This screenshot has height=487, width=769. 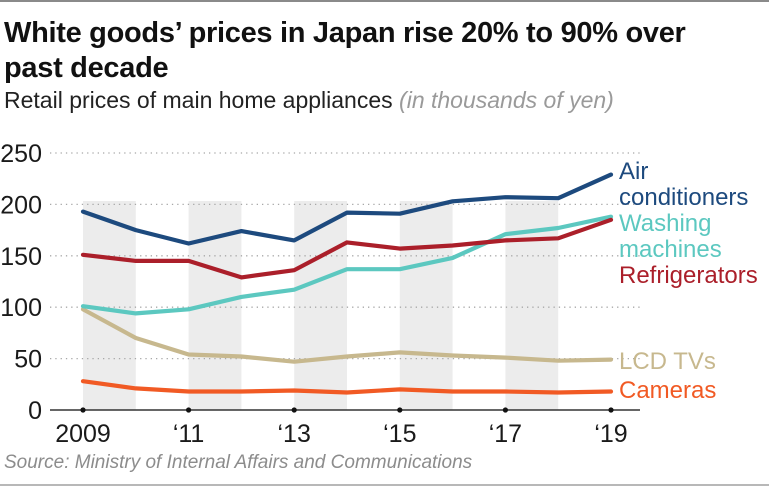 What do you see at coordinates (347, 387) in the screenshot?
I see `series-line-cameras` at bounding box center [347, 387].